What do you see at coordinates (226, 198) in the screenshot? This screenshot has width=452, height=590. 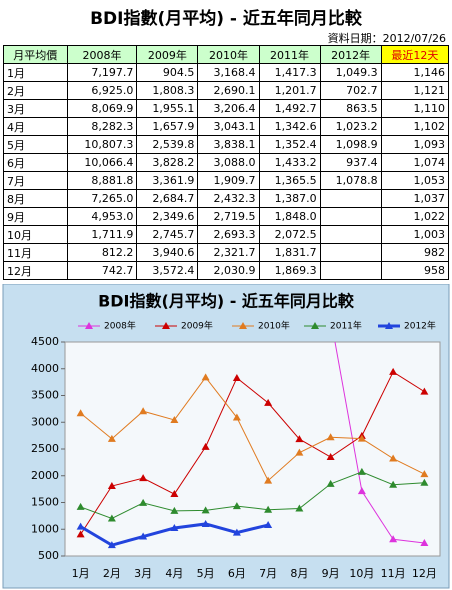 I see `table-row: 8月 7,265.0 2,684.7 2,432.3 1,387.0 1,037` at bounding box center [226, 198].